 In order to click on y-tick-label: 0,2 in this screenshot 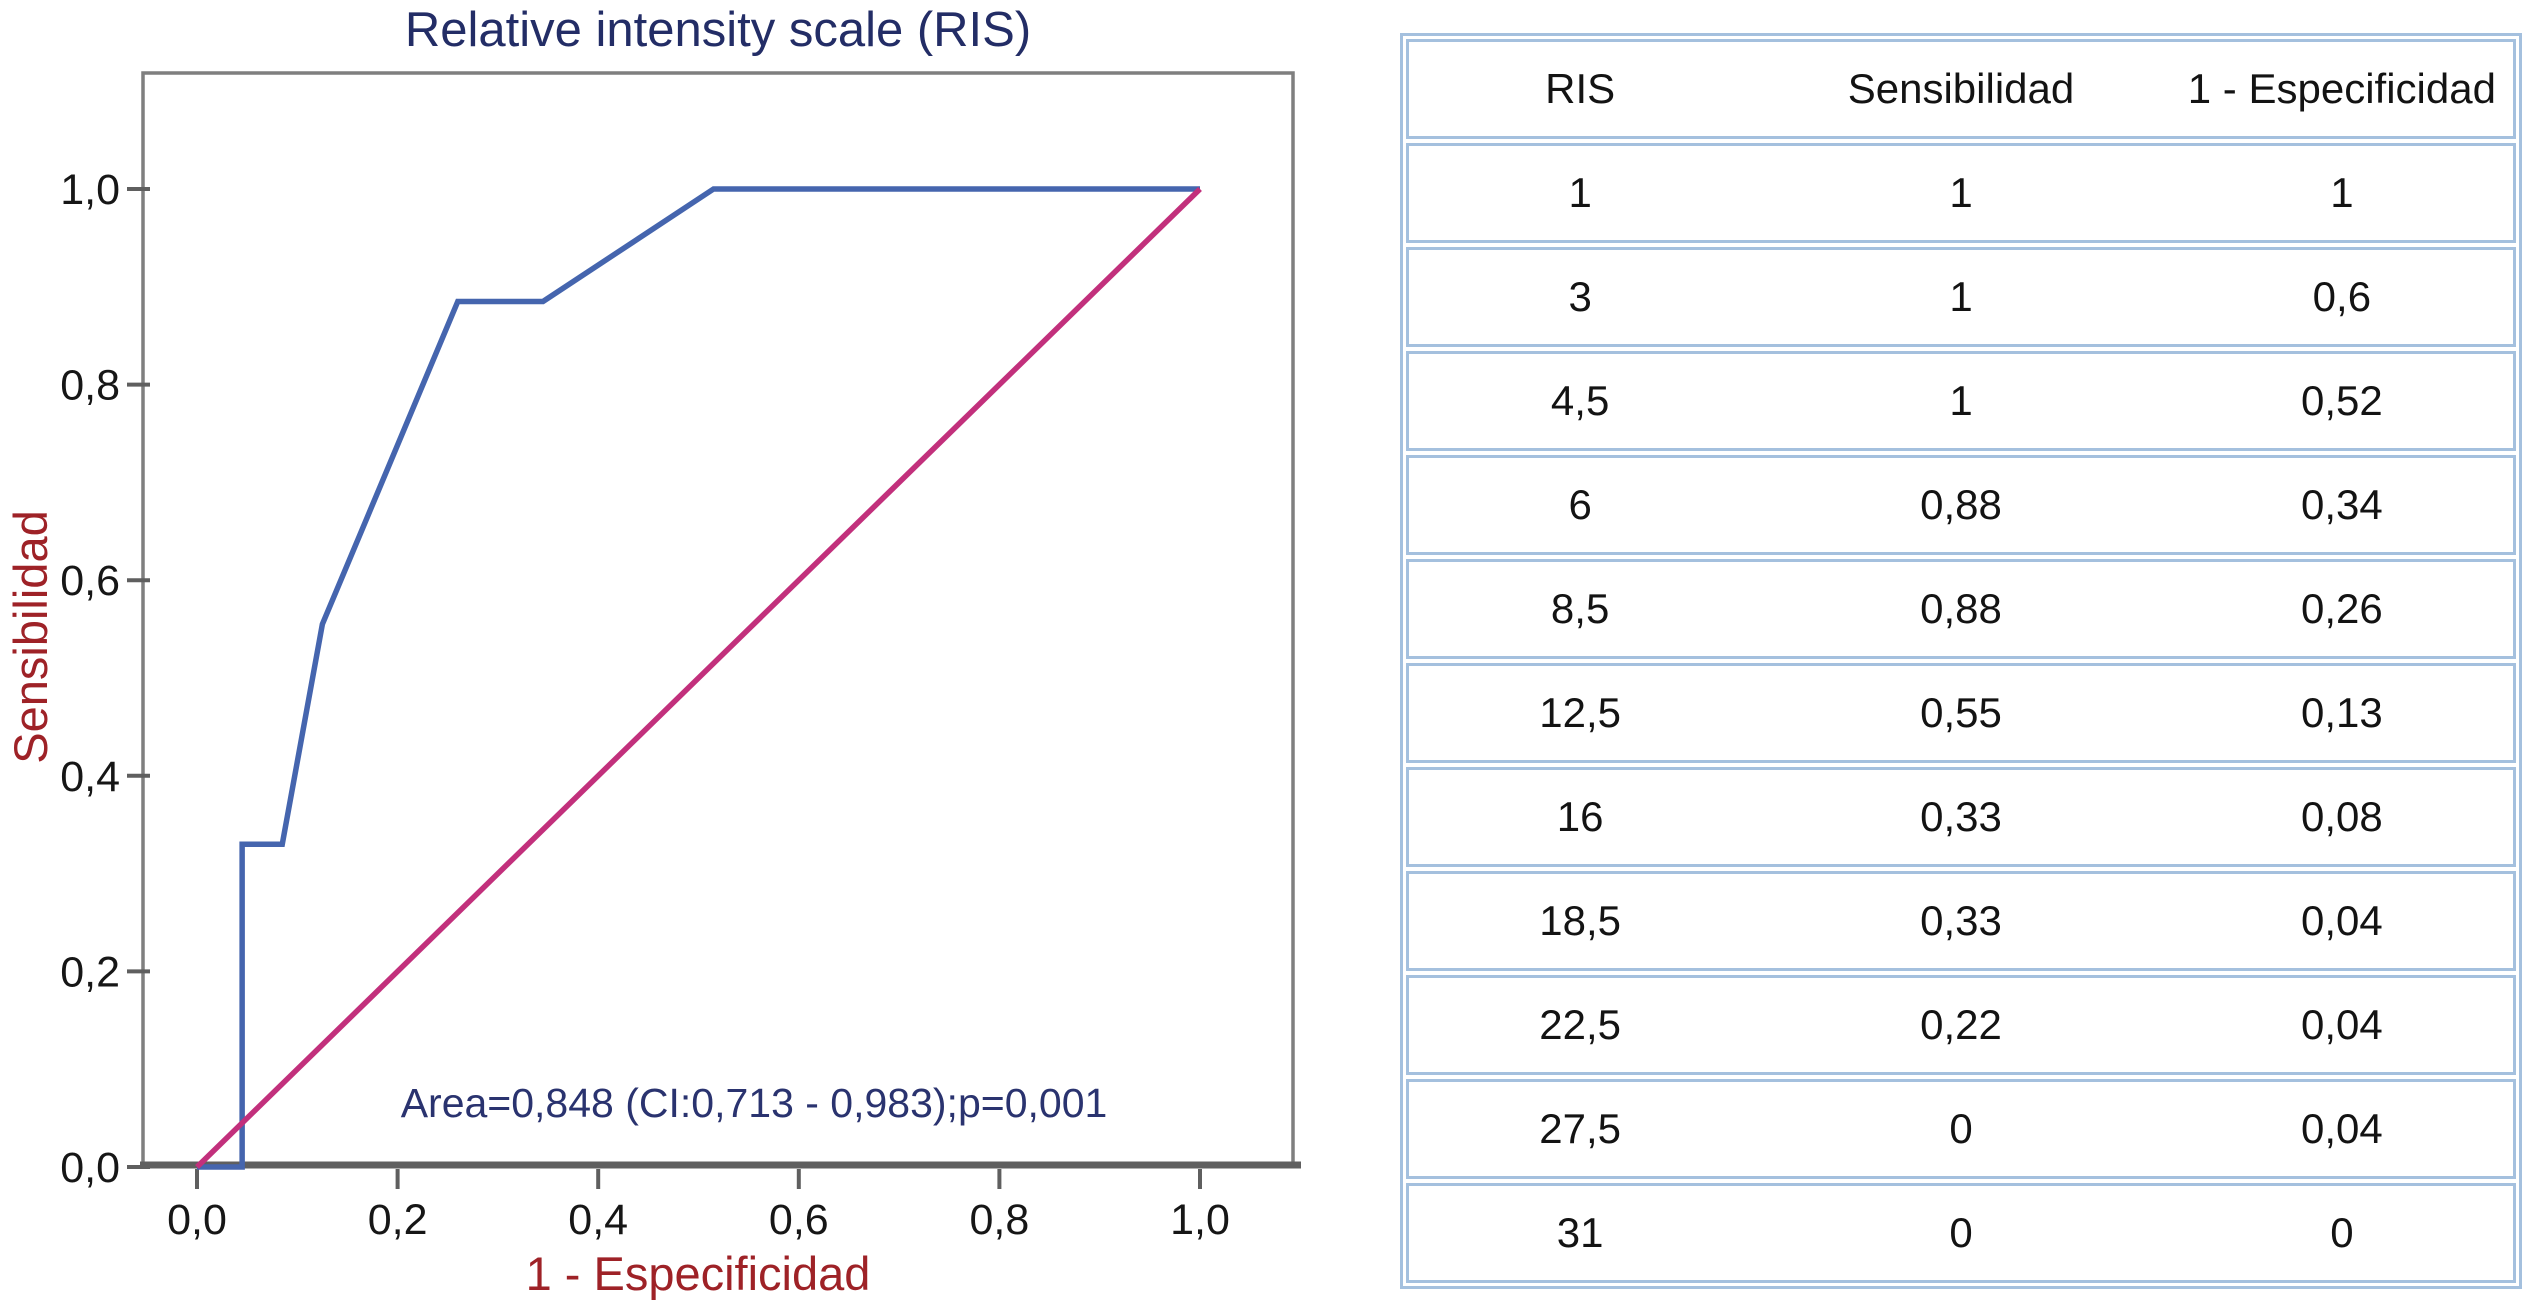, I will do `click(90, 972)`.